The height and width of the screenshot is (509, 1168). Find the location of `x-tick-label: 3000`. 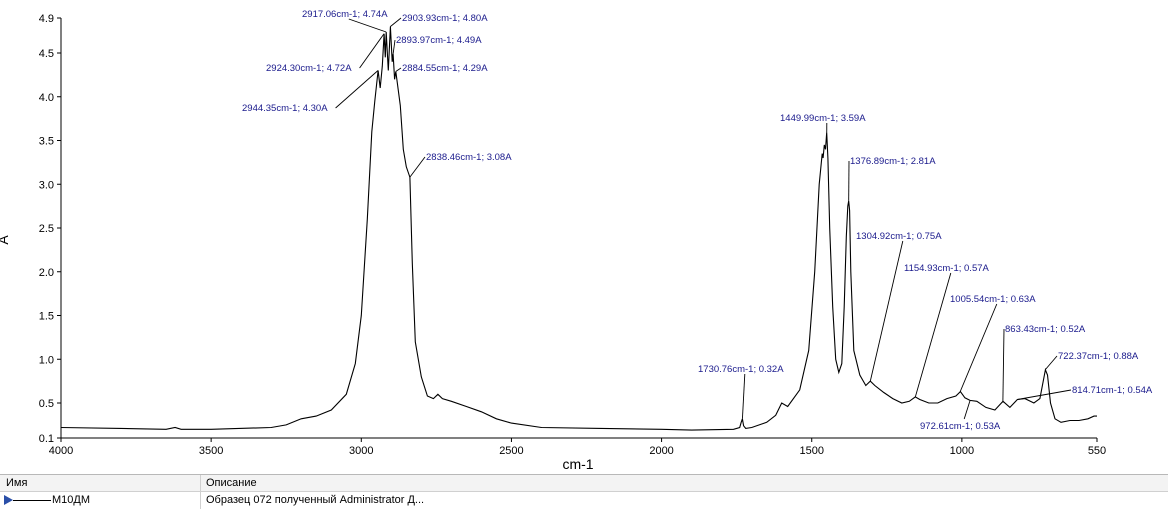

x-tick-label: 3000 is located at coordinates (361, 451).